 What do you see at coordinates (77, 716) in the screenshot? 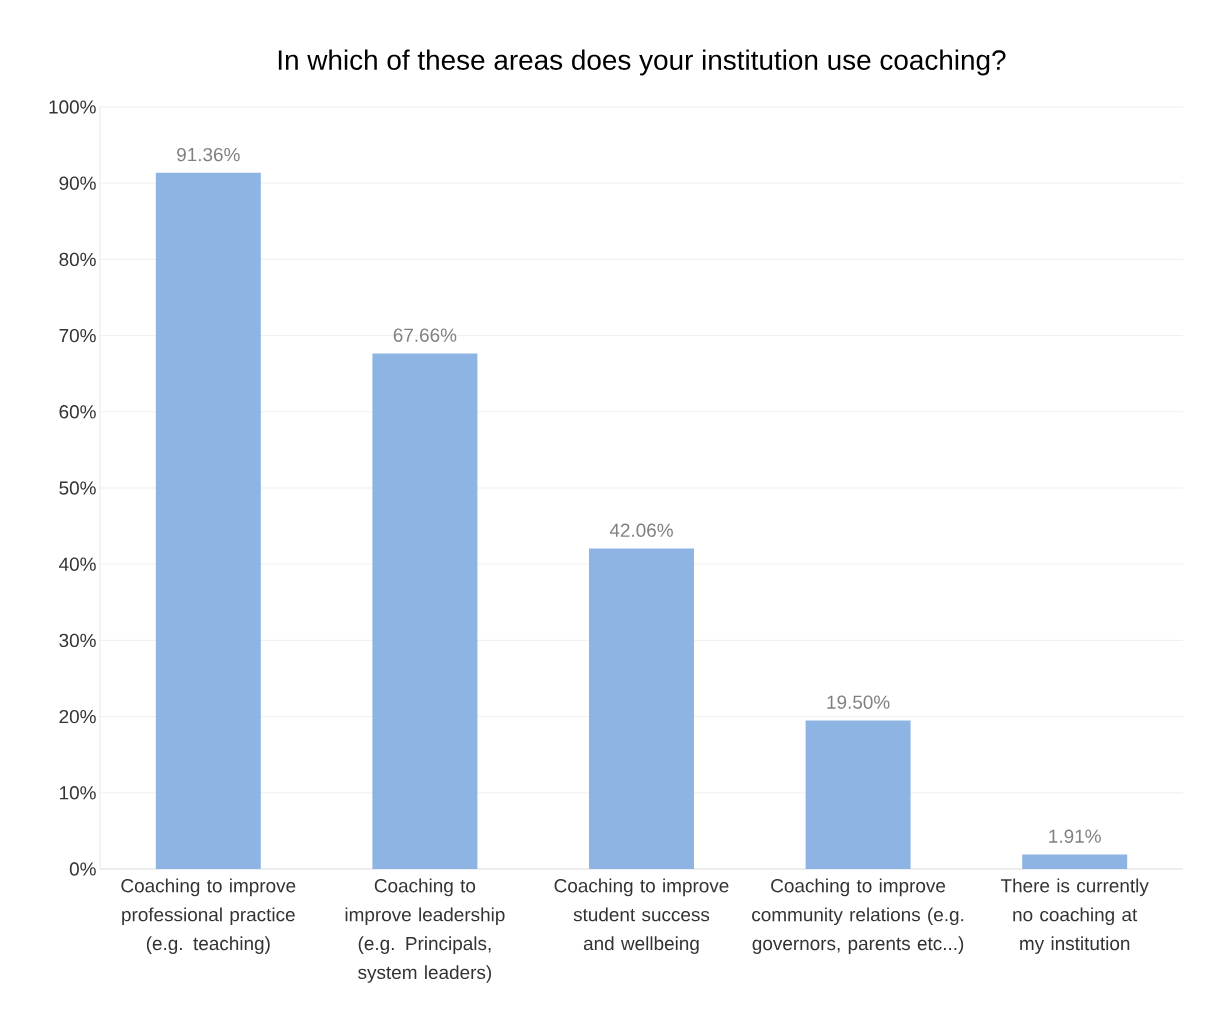
I see `y-tick-label: 20%` at bounding box center [77, 716].